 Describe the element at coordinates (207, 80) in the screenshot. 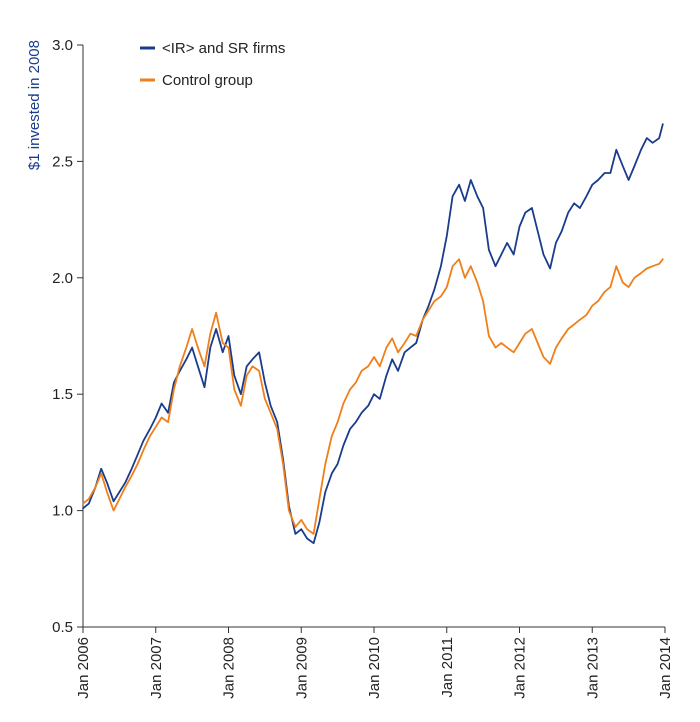

I see `legend-label: Control group` at that location.